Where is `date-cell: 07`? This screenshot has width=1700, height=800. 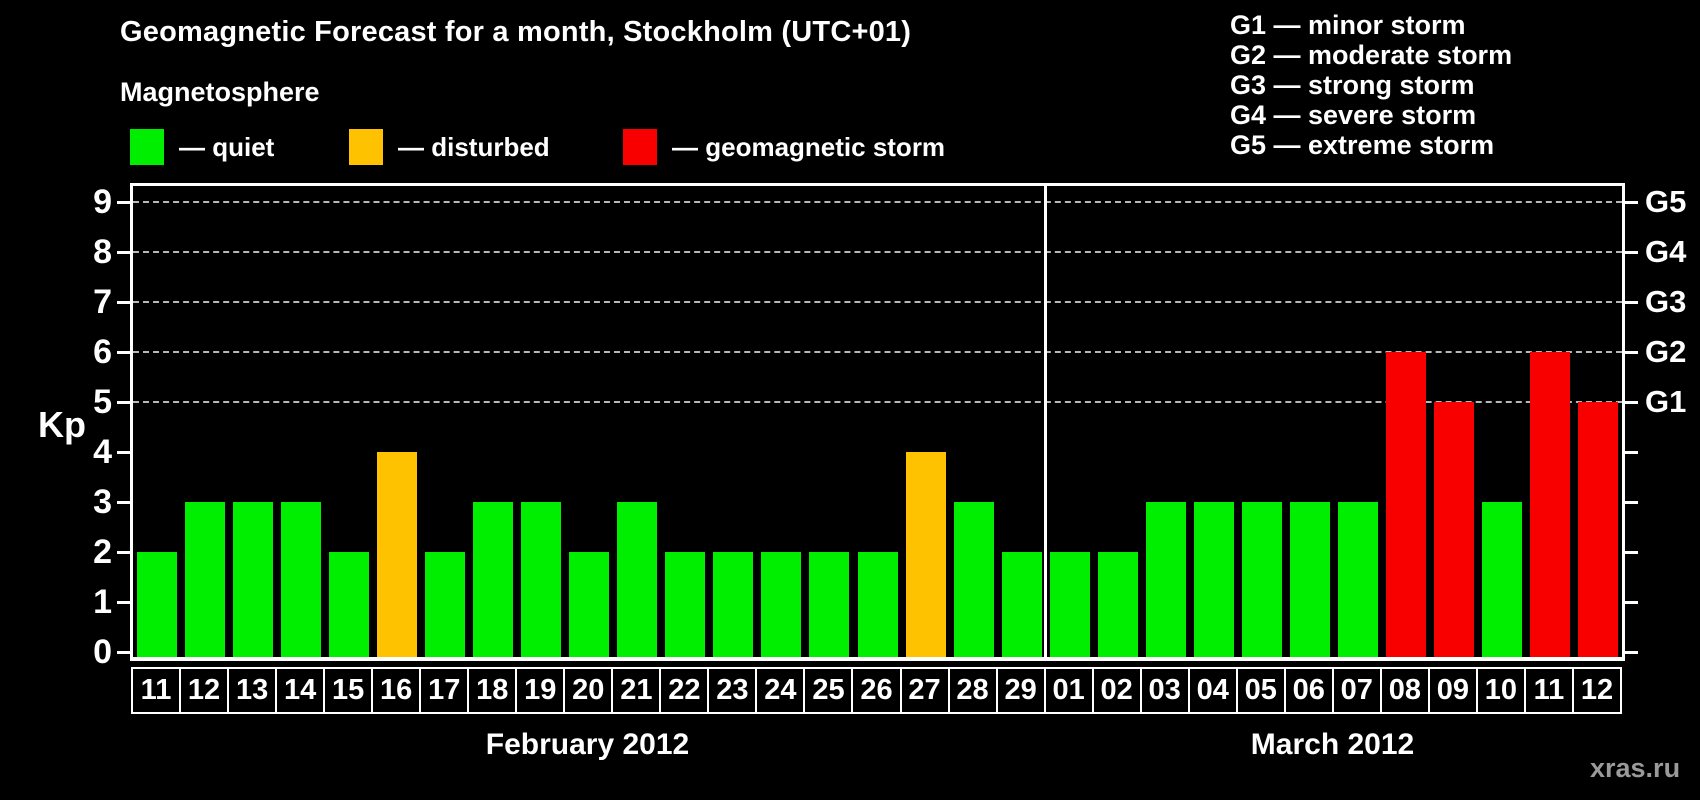 date-cell: 07 is located at coordinates (1356, 690).